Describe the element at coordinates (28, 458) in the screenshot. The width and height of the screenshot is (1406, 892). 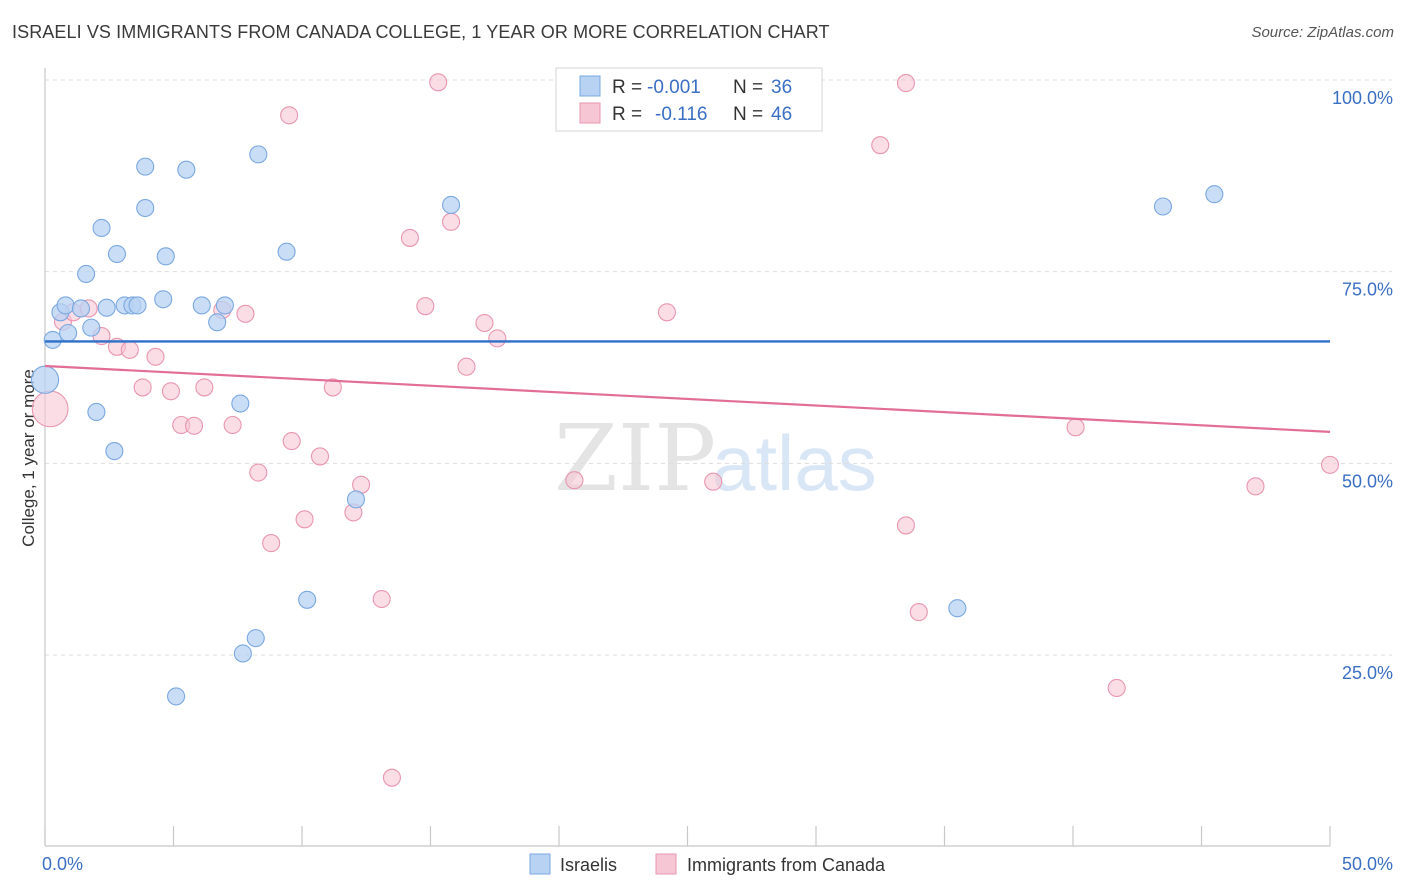
I see `y-axis-label: College, 1 year or more` at that location.